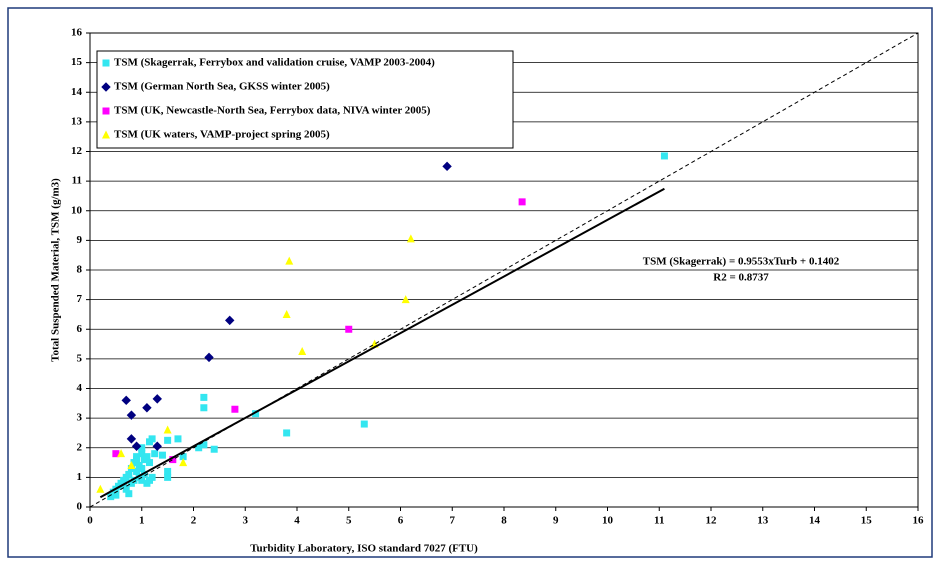 The image size is (941, 566). What do you see at coordinates (77, 33) in the screenshot?
I see `y-tick-label: 16` at bounding box center [77, 33].